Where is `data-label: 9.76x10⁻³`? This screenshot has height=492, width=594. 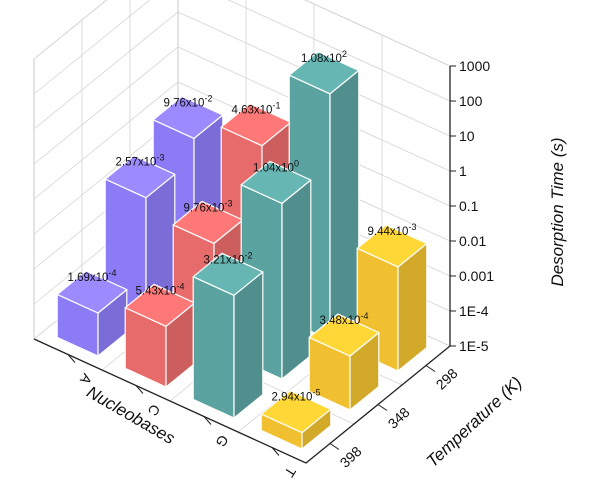
data-label: 9.76x10⁻³ is located at coordinates (208, 206).